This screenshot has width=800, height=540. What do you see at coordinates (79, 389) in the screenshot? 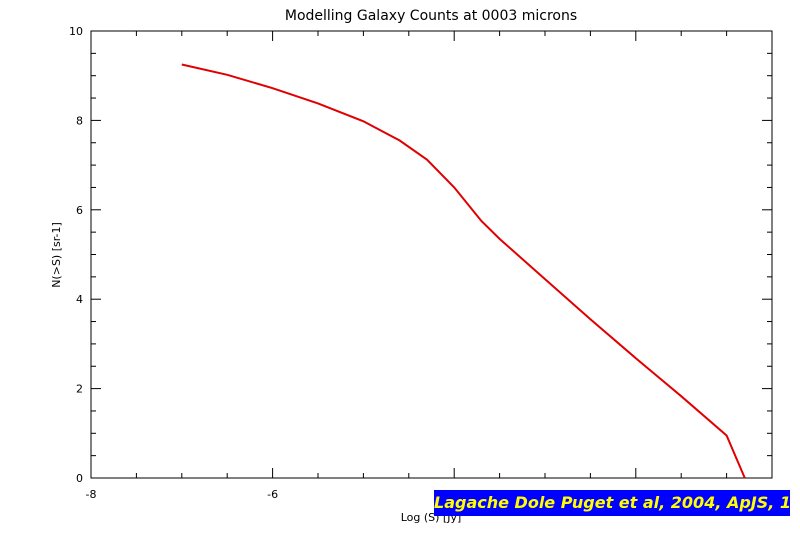
I see `y-tick-label: 2` at bounding box center [79, 389].